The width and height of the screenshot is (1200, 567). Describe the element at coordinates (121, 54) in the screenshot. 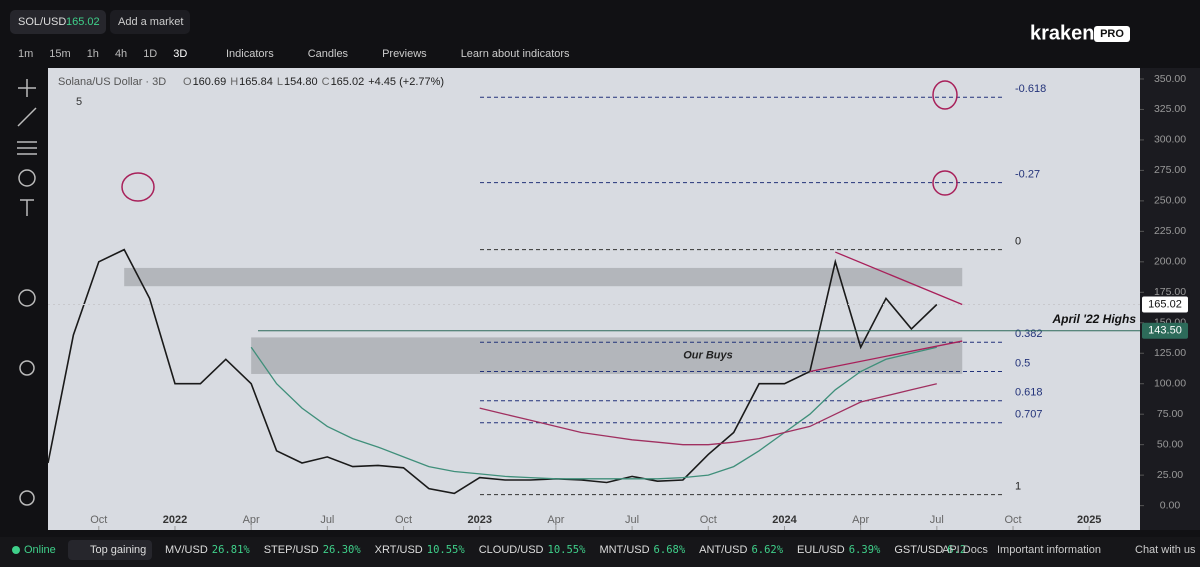

I see `timeframe: 4h` at that location.